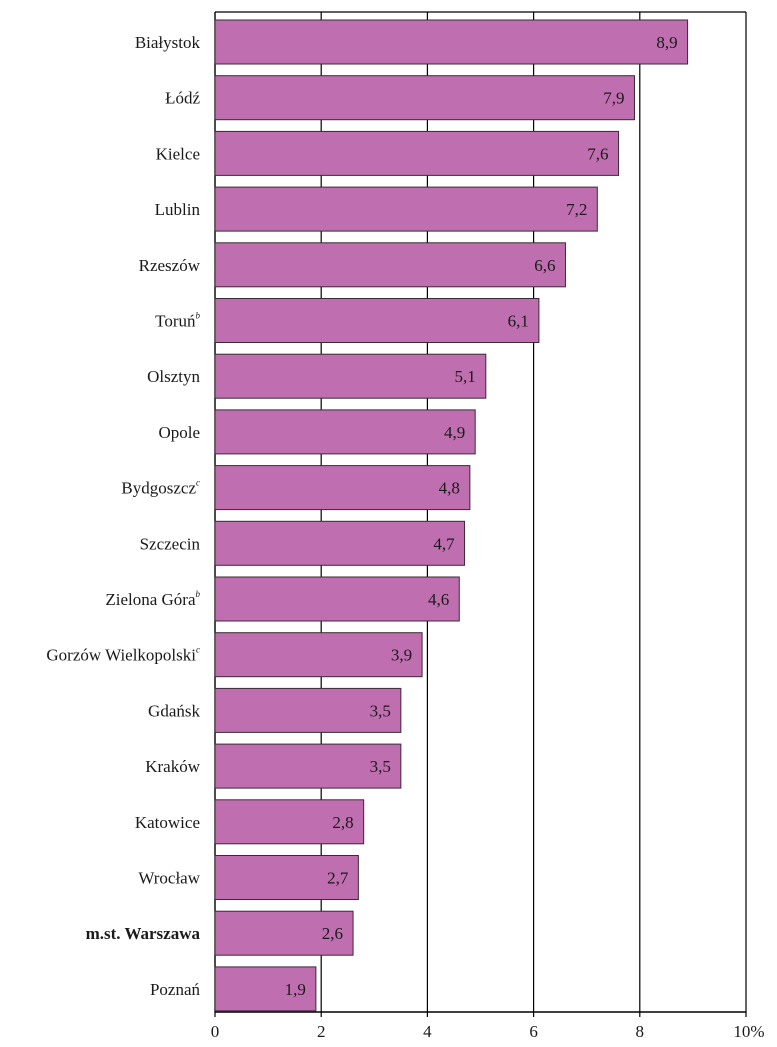  I want to click on value-label: 8,9, so click(666, 42).